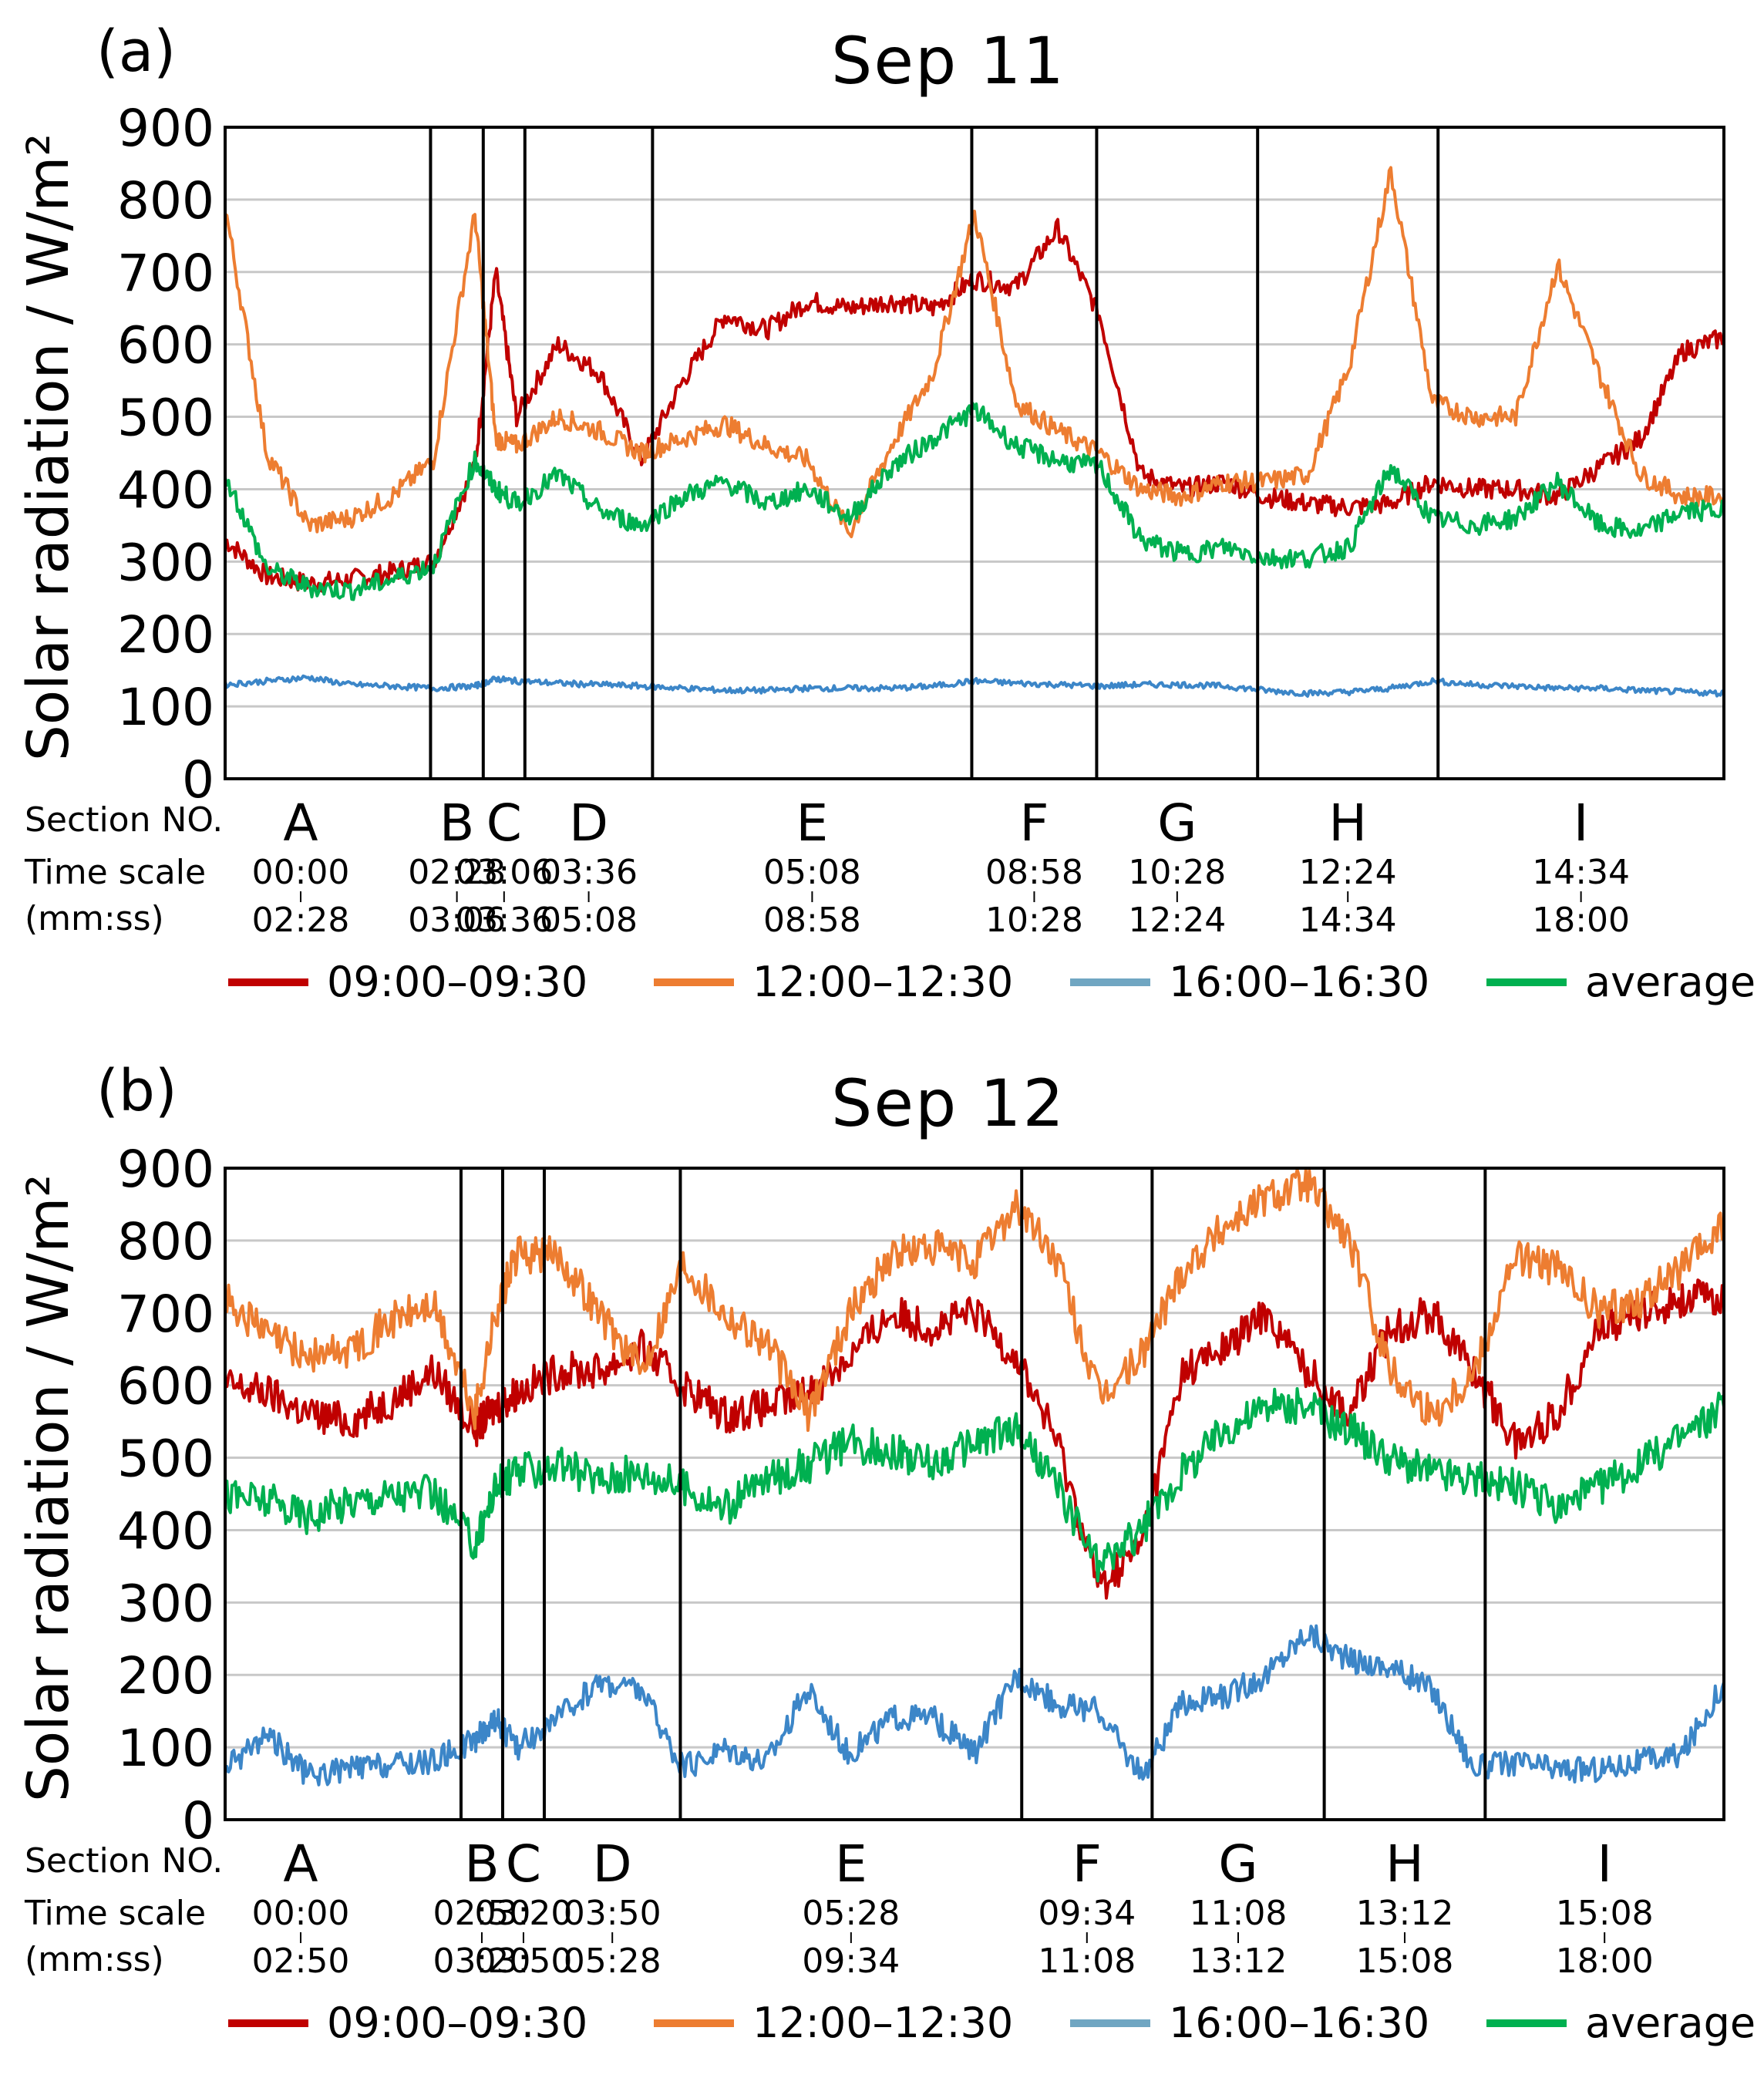  I want to click on section-end-time: 09:34, so click(851, 1961).